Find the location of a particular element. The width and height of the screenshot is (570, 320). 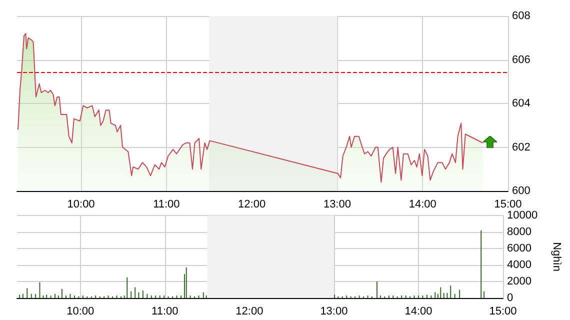

y-tick-label: 604 is located at coordinates (521, 104).